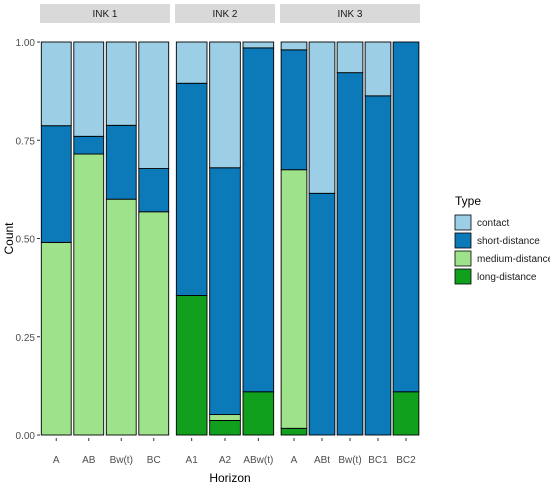 This screenshot has width=550, height=492. I want to click on legend-key-contact, so click(463, 222).